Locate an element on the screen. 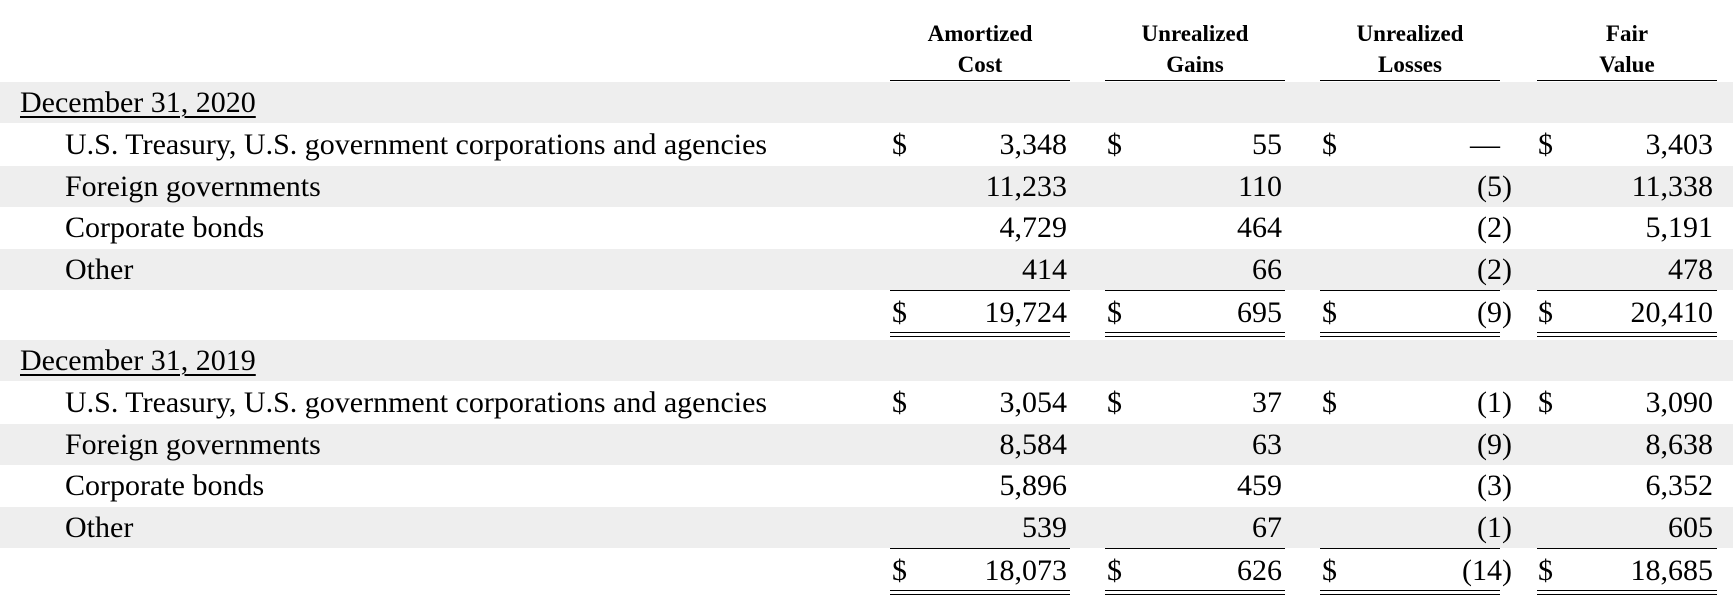 The image size is (1733, 612). unrealized-gains-total: 695 is located at coordinates (1259, 312).